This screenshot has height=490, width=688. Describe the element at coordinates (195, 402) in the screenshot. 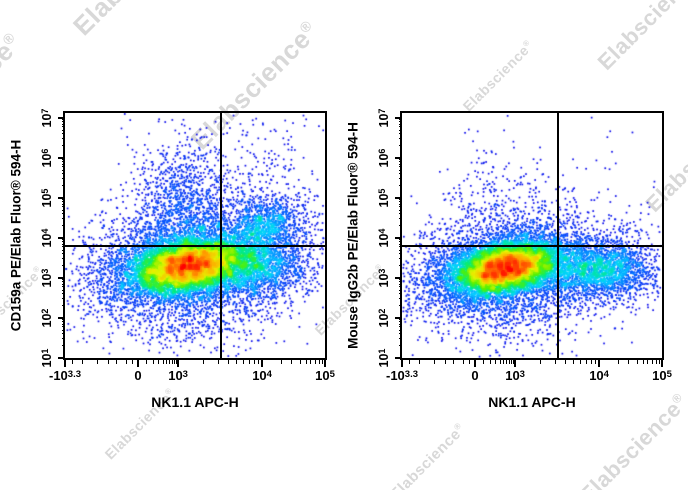

I see `x-axis-label: NK1.1 APC-H` at that location.